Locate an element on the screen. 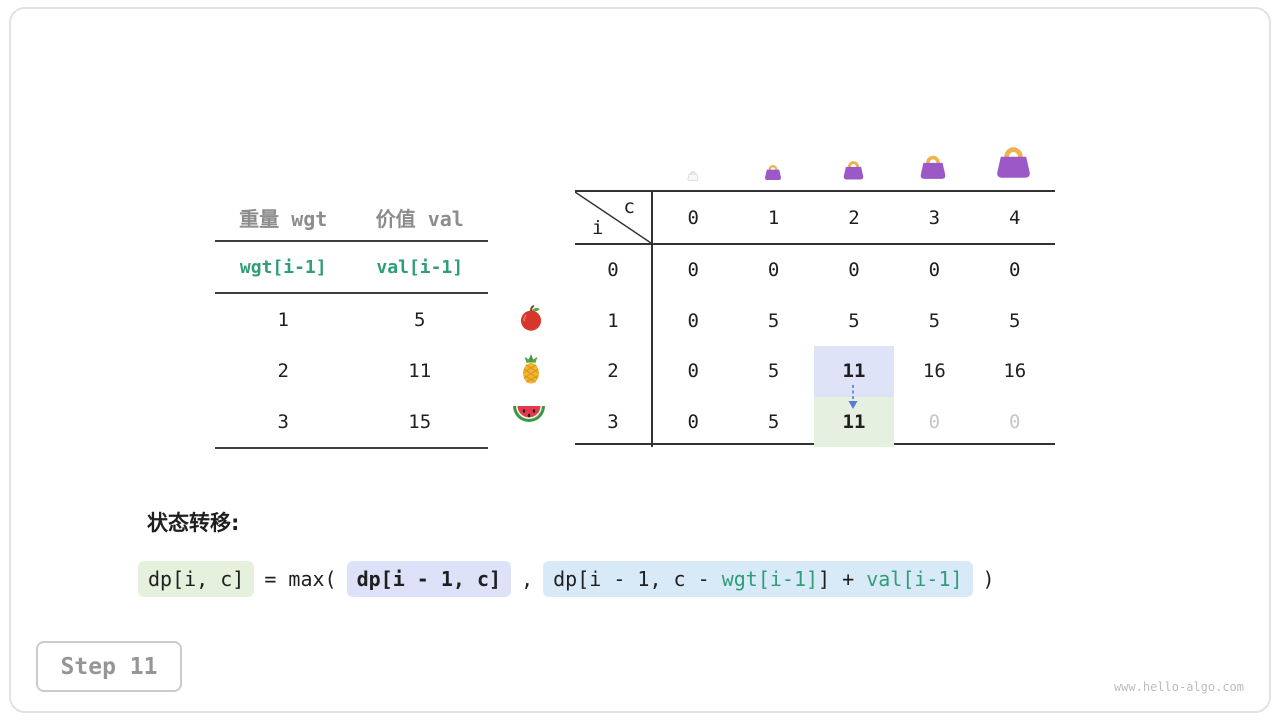  dp-cell-0-1: 0 is located at coordinates (773, 270).